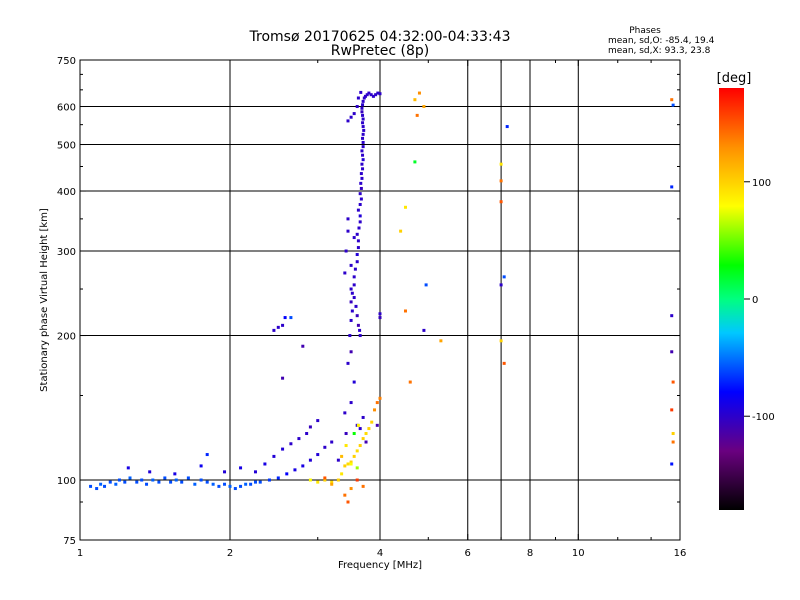 This screenshot has width=800, height=600. Describe the element at coordinates (661, 41) in the screenshot. I see `legend-line-o: mean, sd,O: -85.4, 19.4` at that location.